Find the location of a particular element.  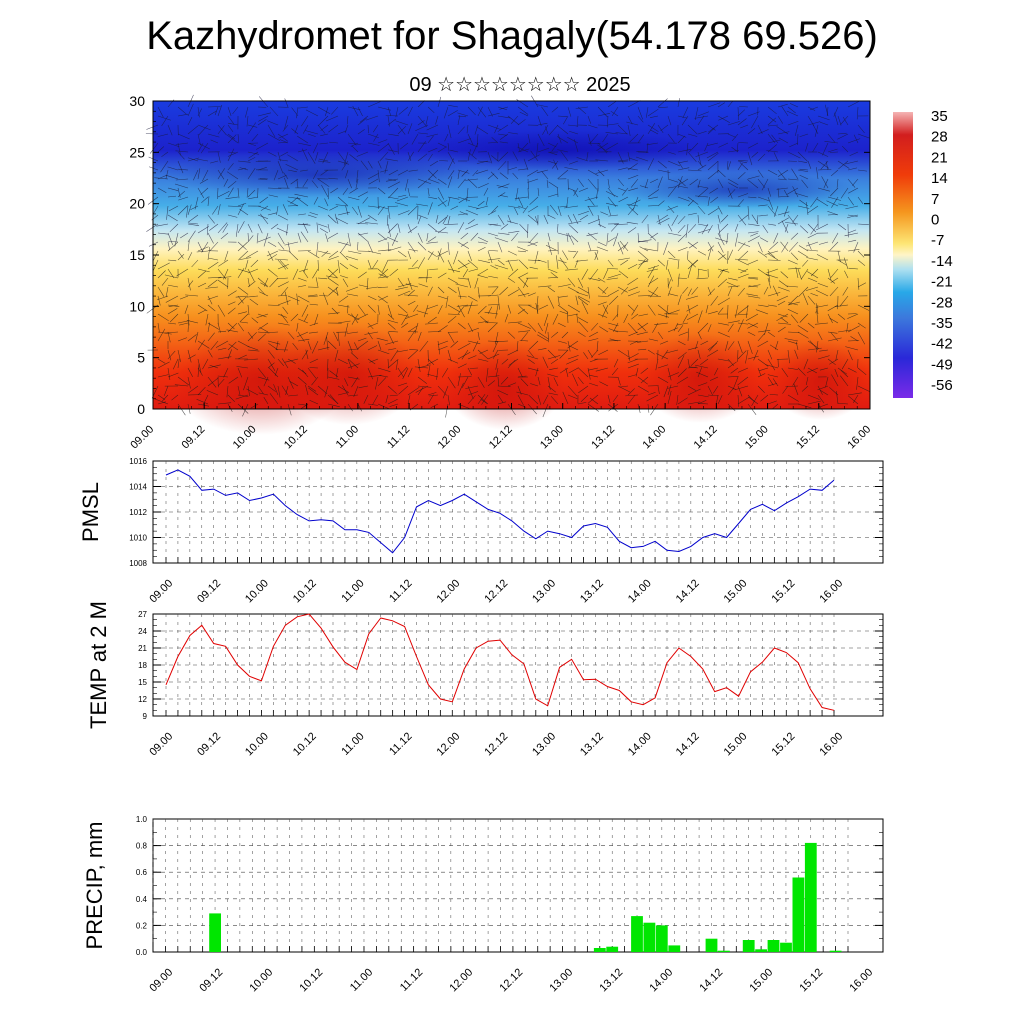

y-tick-label: 0.0 is located at coordinates (142, 952).